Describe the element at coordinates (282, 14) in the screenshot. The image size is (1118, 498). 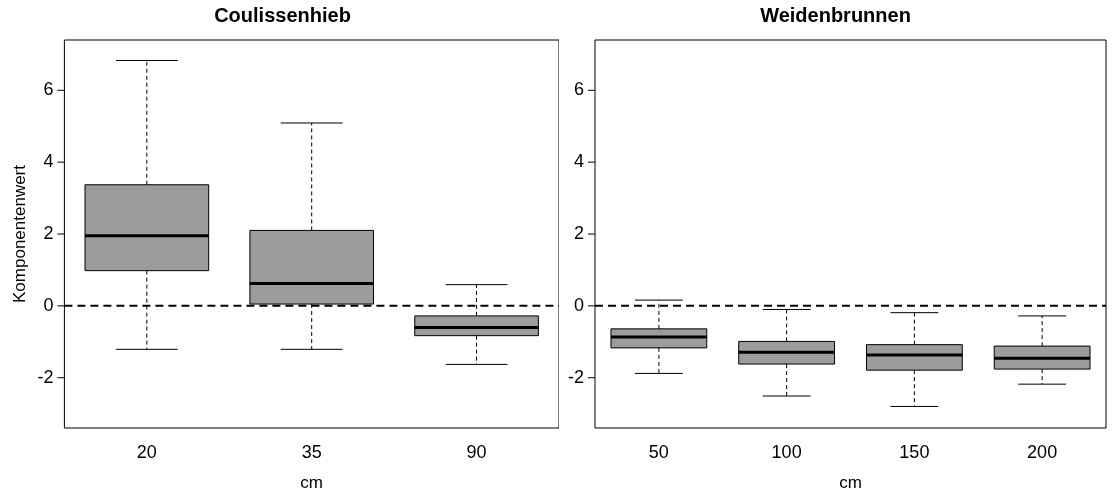
I see `chart-title: Coulissenhieb` at that location.